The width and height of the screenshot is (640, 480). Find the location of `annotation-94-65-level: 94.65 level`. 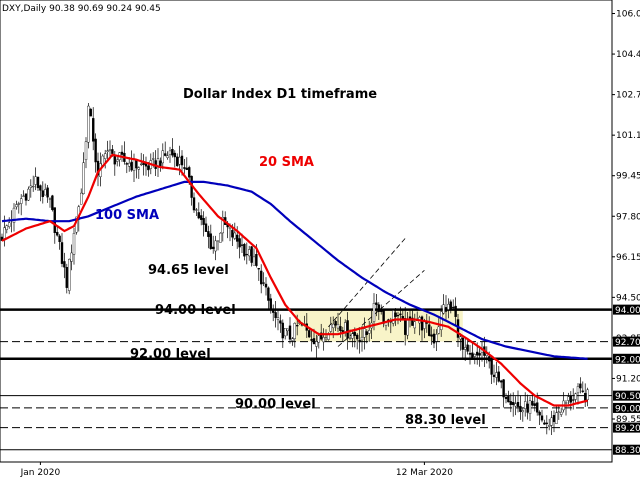

annotation-94-65-level: 94.65 level is located at coordinates (188, 270).